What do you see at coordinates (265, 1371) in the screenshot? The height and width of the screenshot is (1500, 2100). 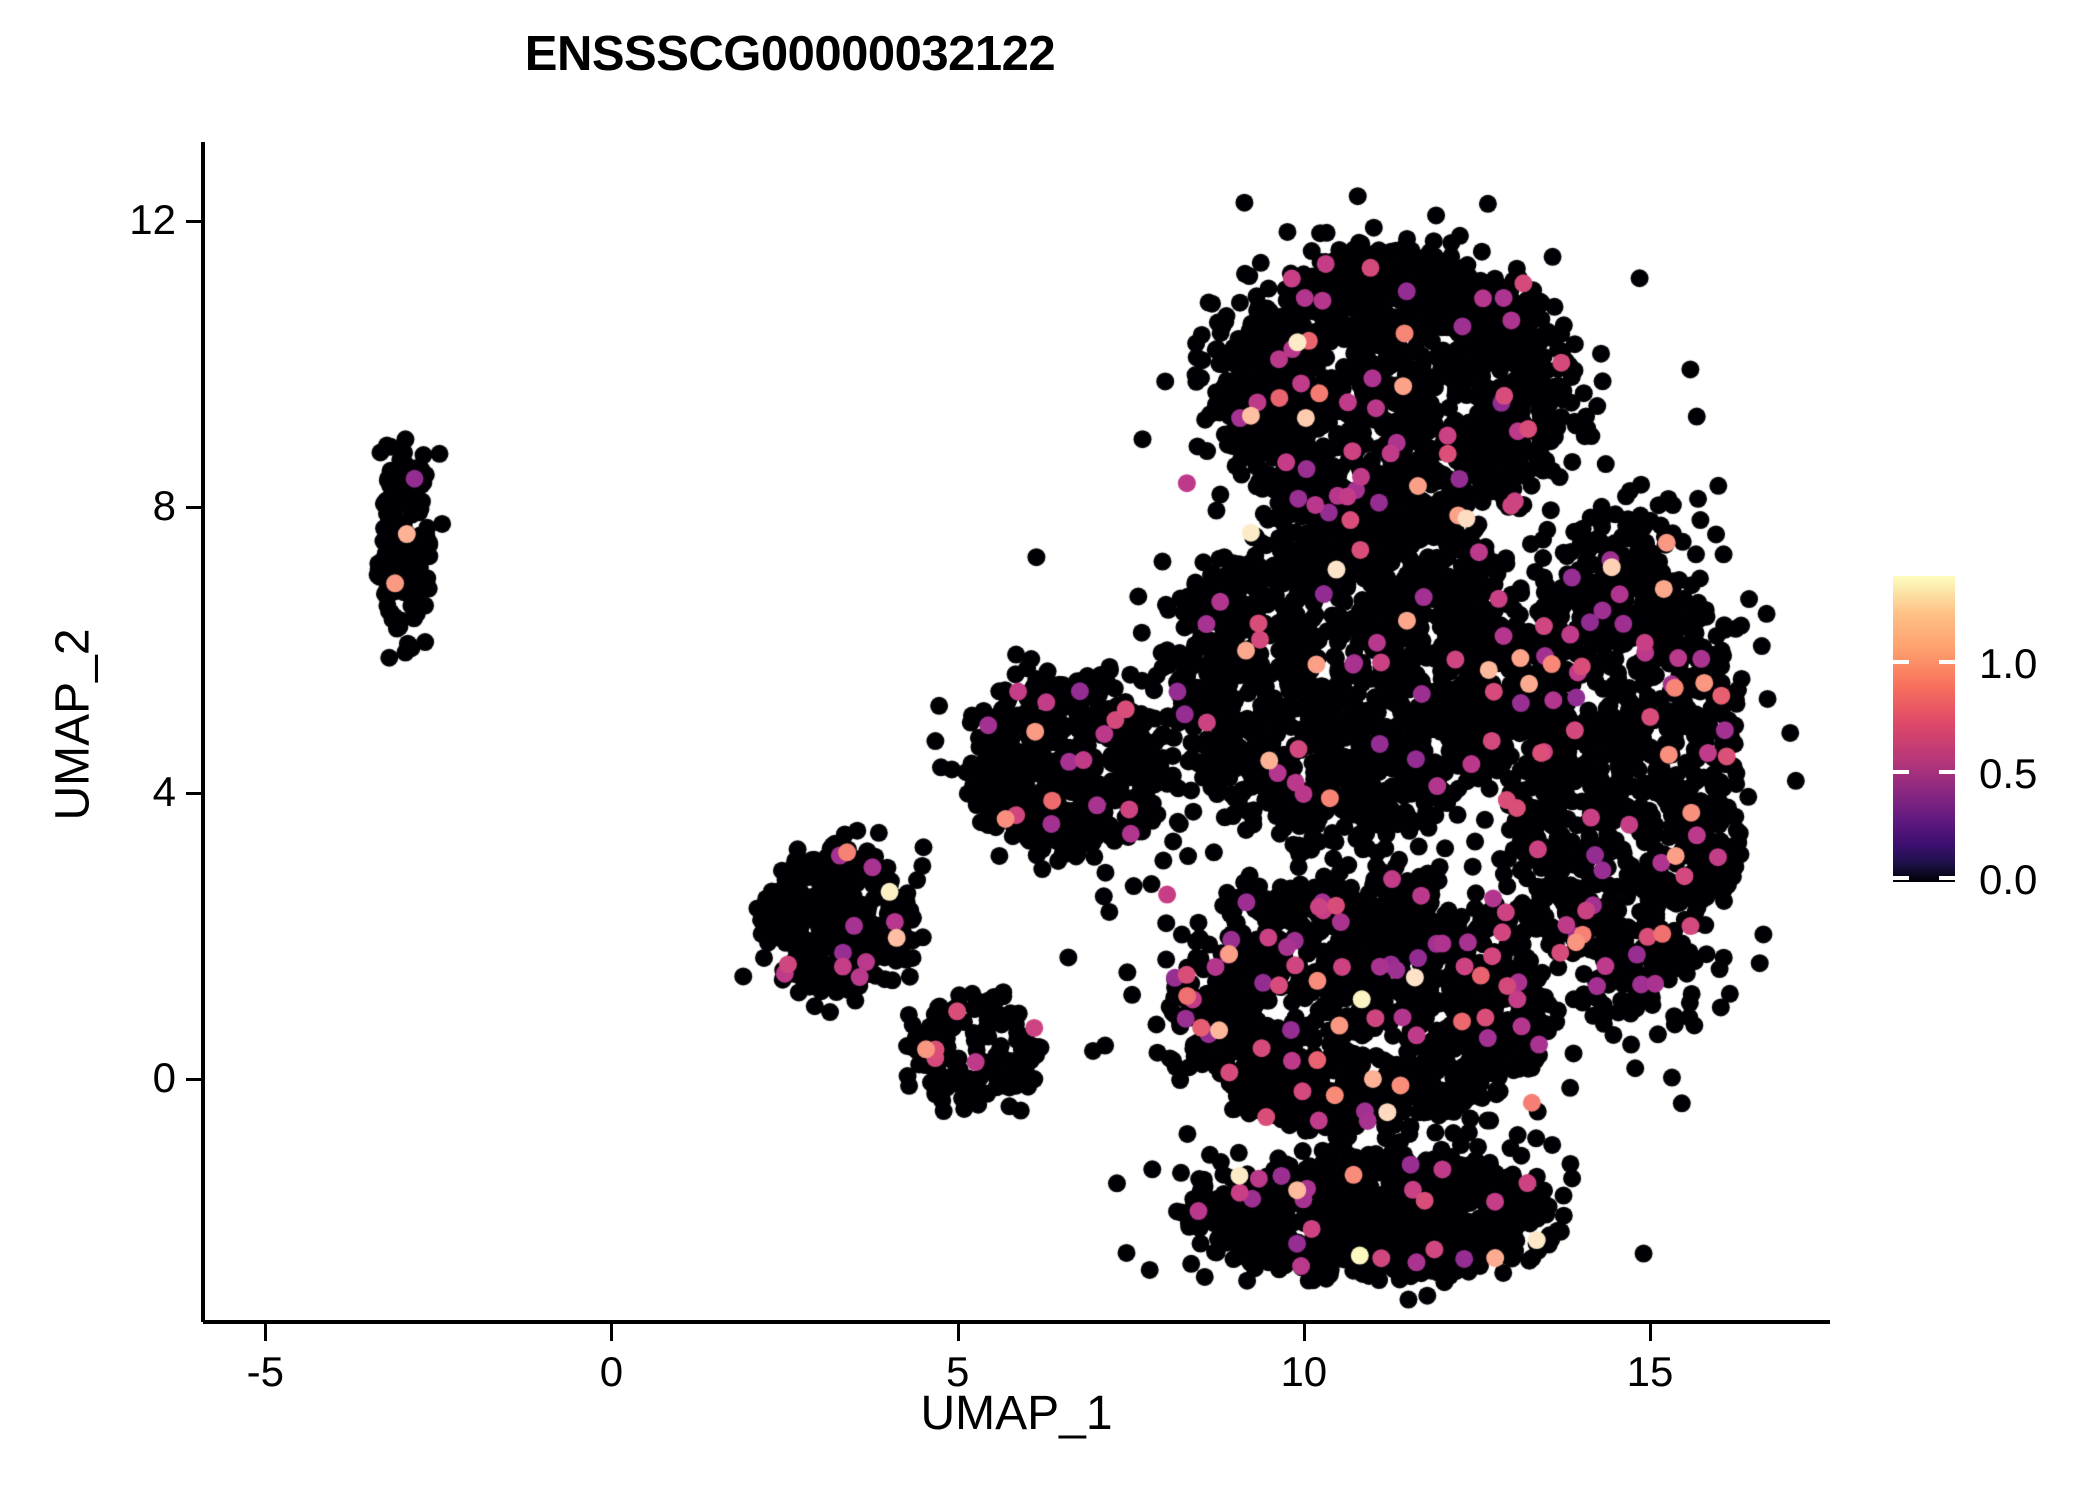 I see `x-tick-label--5: -5` at bounding box center [265, 1371].